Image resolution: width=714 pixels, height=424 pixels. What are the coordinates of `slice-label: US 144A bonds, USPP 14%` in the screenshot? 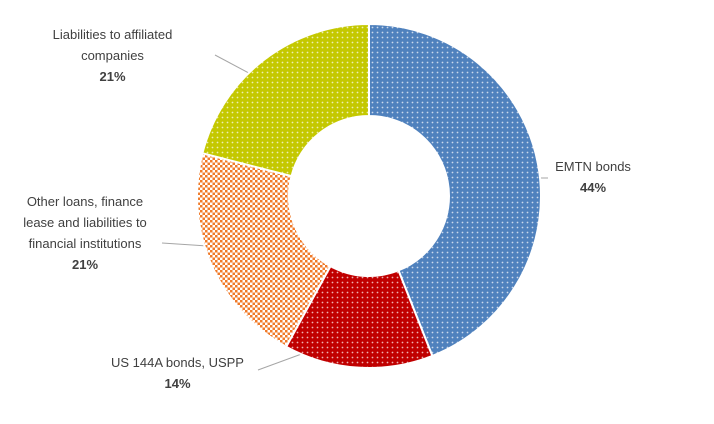 It's located at (177, 373).